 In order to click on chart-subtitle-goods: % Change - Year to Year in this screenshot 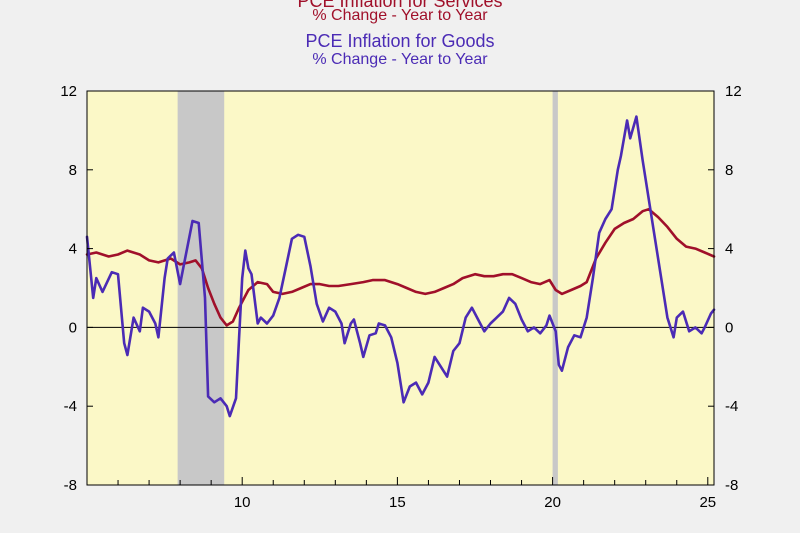, I will do `click(400, 59)`.